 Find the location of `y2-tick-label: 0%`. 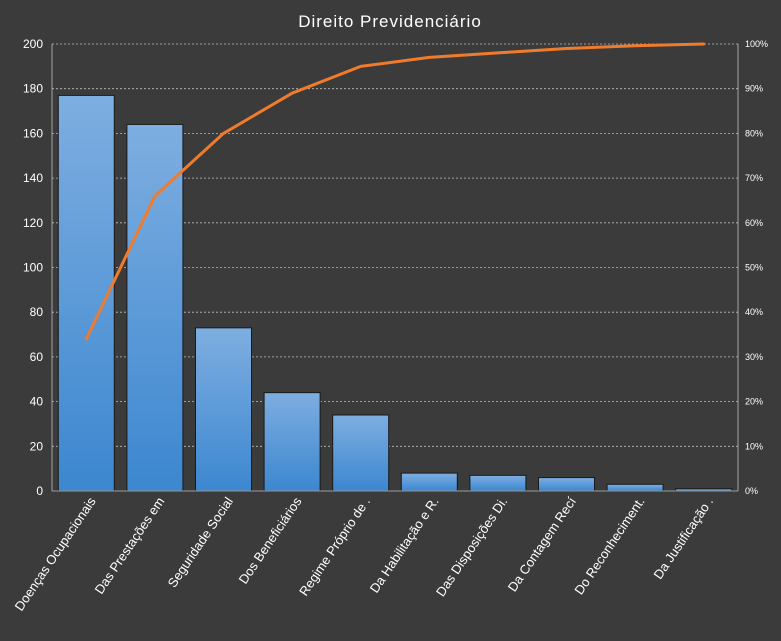

y2-tick-label: 0% is located at coordinates (751, 491).